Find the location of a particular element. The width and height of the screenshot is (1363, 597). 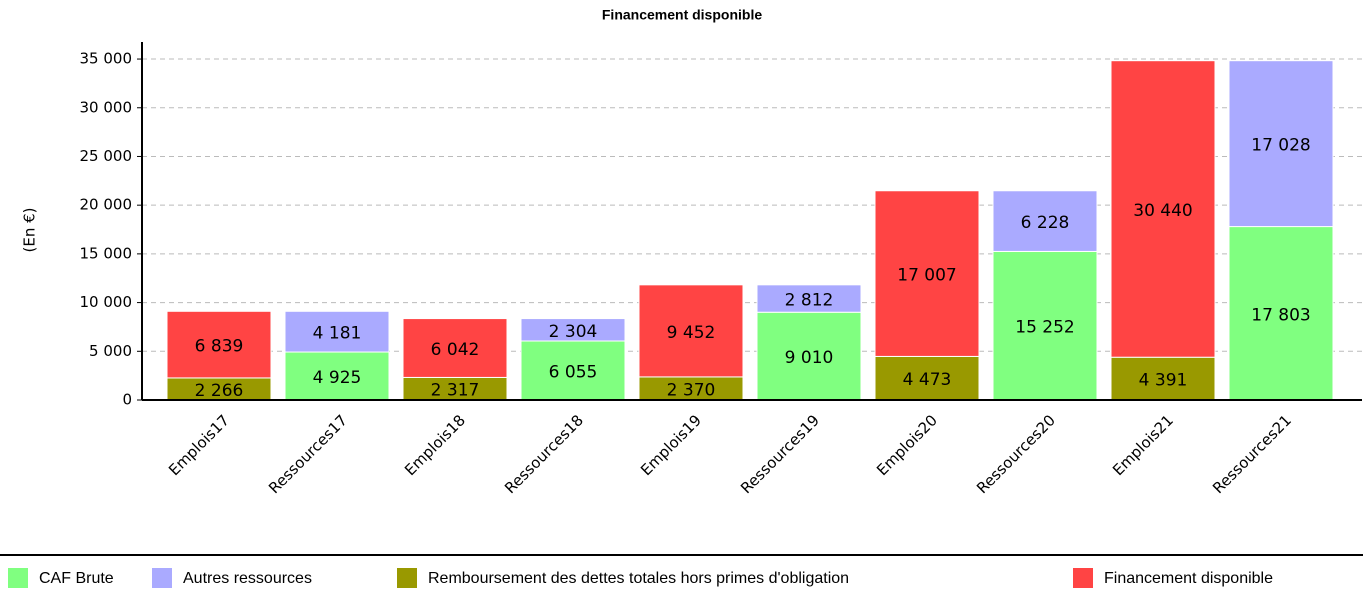

value-label: 6 839 is located at coordinates (219, 347).